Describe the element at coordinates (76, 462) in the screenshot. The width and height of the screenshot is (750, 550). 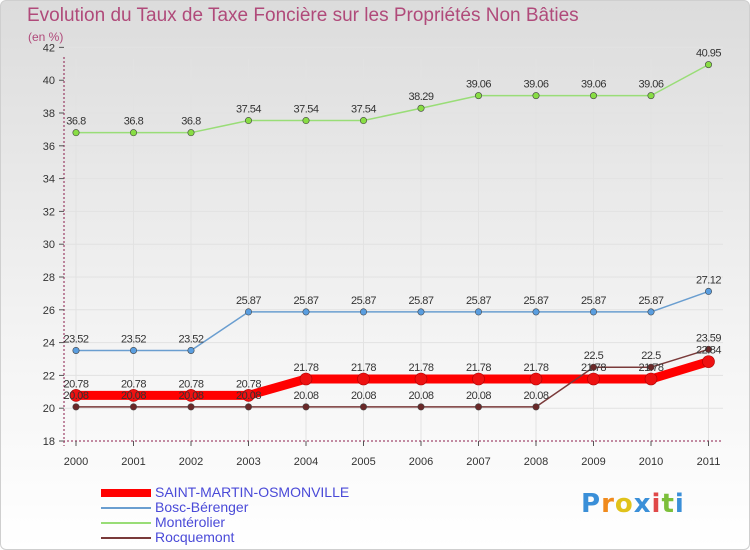
I see `x-tick-label: 2000` at that location.